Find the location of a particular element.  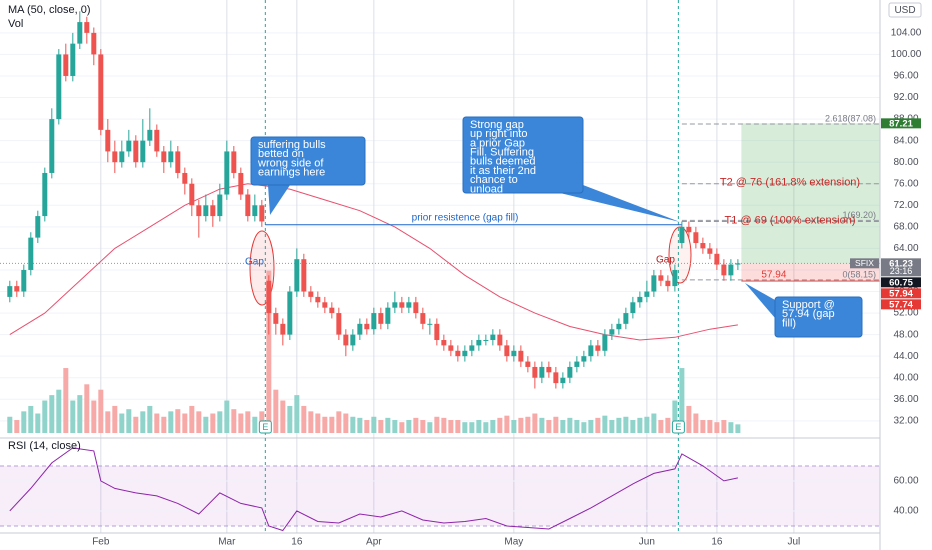

y-tick-label: 64.00 is located at coordinates (905, 248).